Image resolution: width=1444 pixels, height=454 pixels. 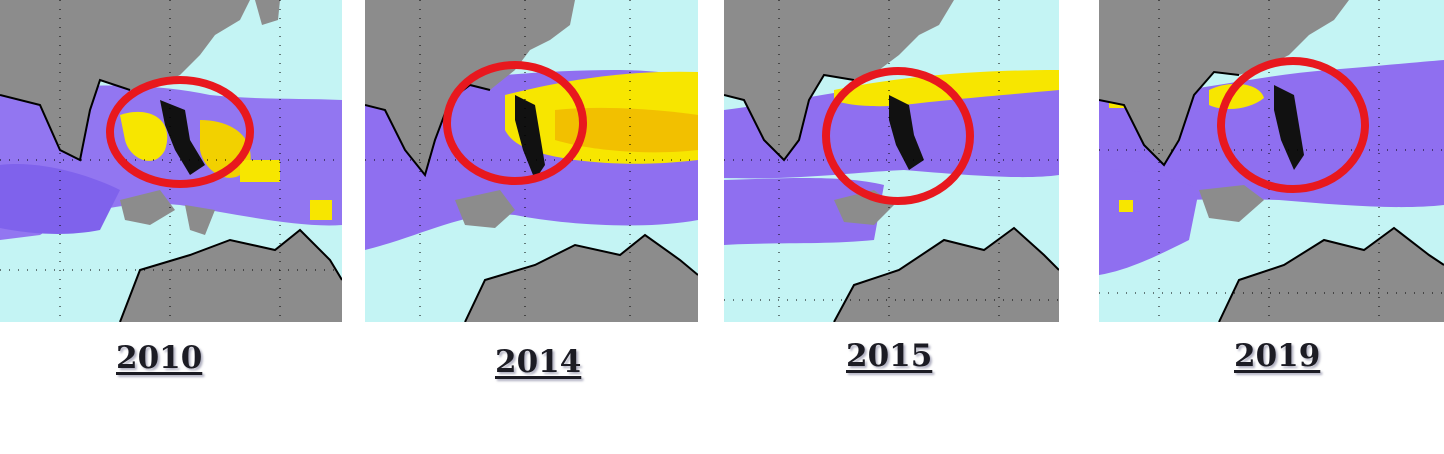 What do you see at coordinates (538, 362) in the screenshot?
I see `year-label-2014: 2014` at bounding box center [538, 362].